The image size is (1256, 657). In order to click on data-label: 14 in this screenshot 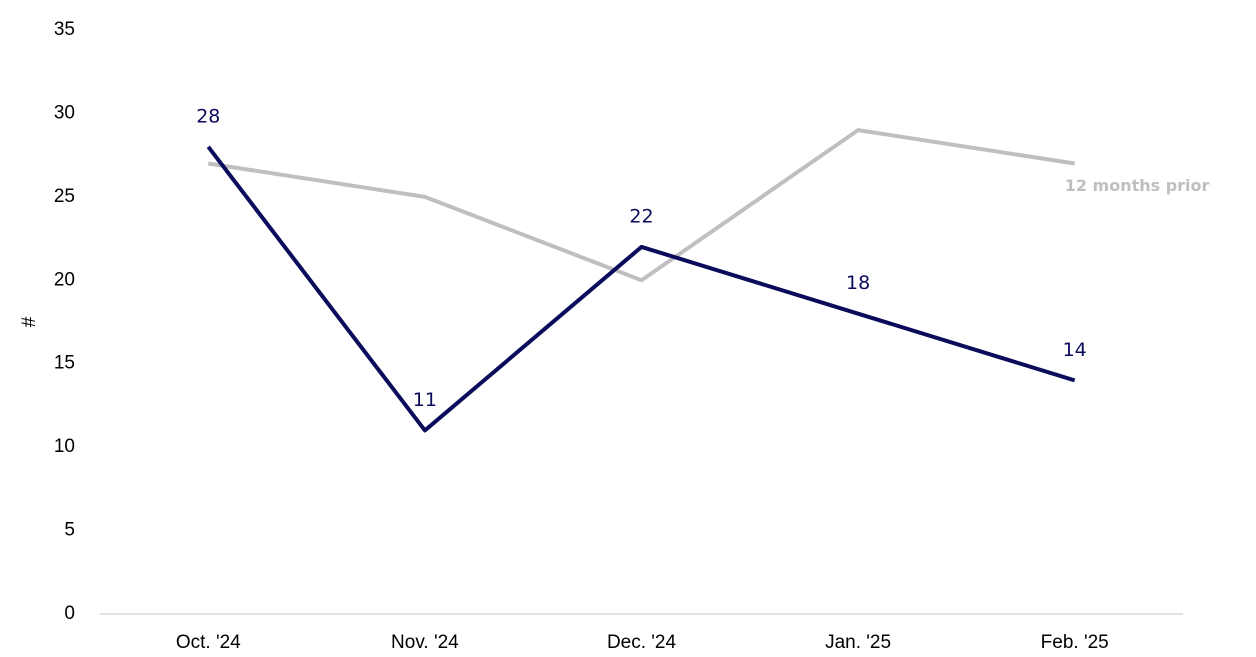, I will do `click(1075, 350)`.